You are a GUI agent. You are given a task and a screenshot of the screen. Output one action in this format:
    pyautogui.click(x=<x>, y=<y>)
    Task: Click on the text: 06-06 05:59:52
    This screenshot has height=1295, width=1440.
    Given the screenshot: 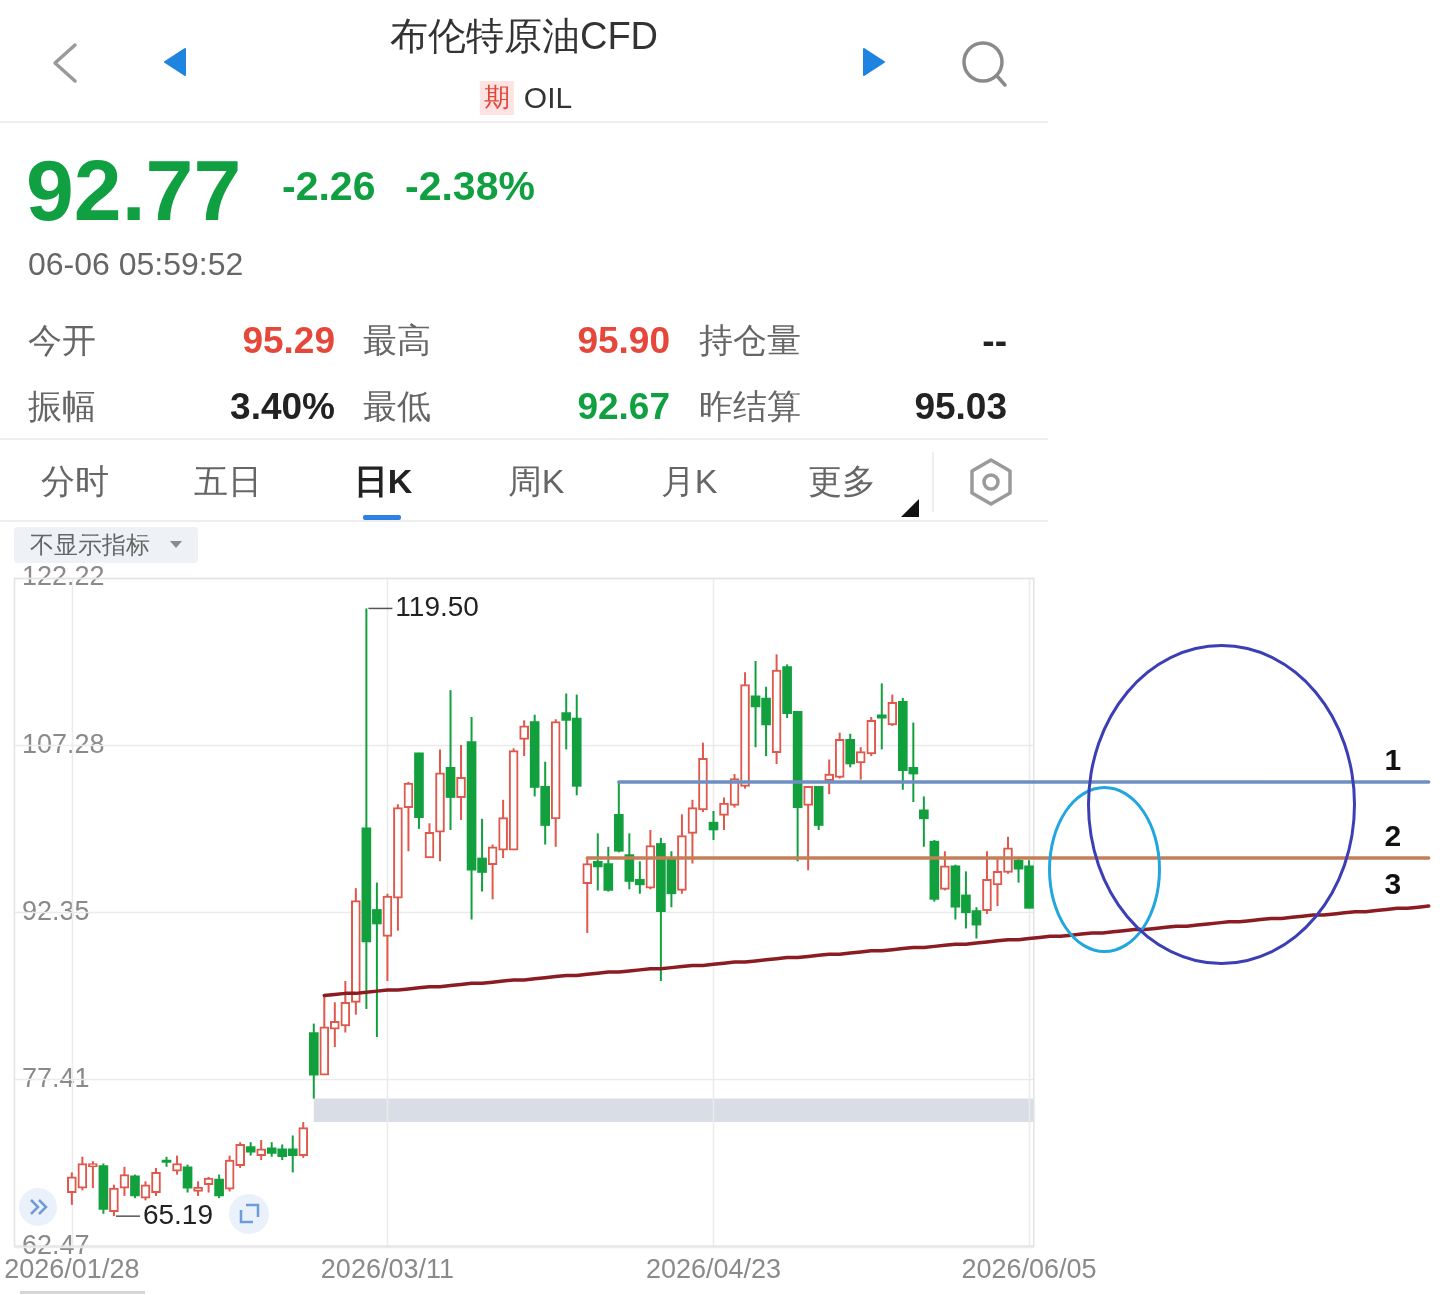 What is the action you would take?
    pyautogui.click(x=136, y=264)
    